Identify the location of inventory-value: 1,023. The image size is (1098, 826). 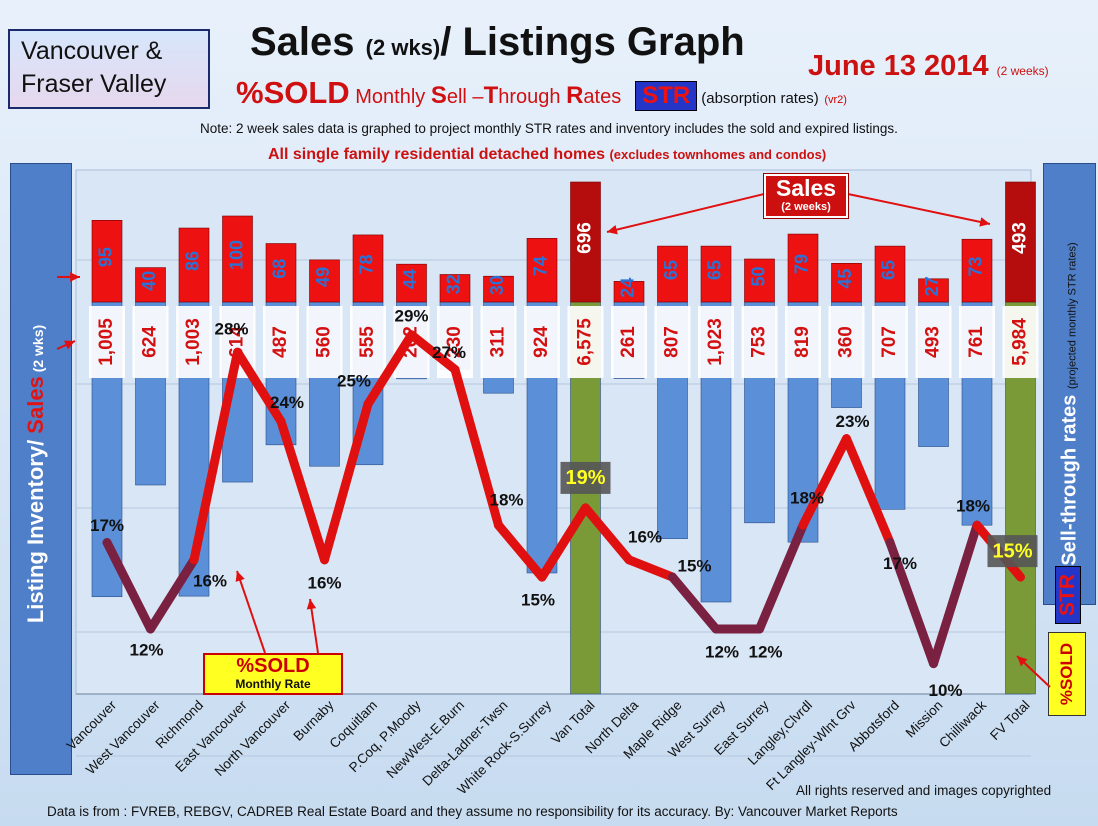
(715, 342).